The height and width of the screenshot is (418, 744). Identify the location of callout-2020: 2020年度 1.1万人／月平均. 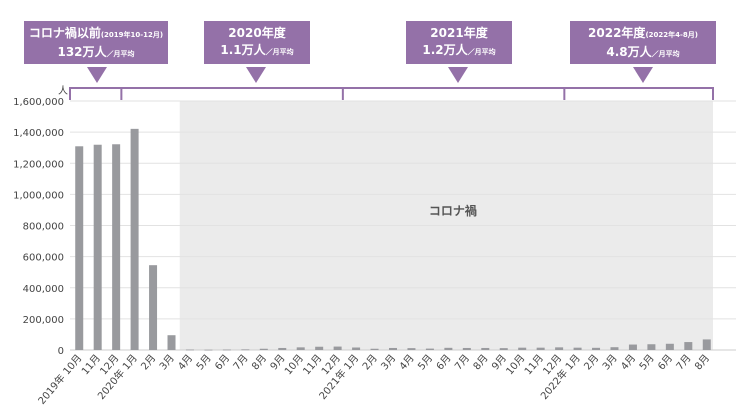
(257, 42).